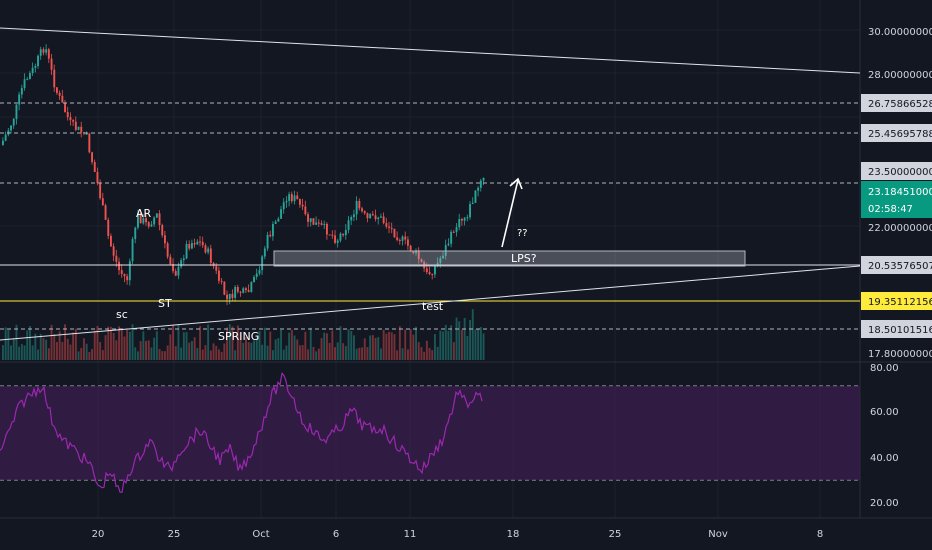  I want to click on trendline-lower, so click(430, 303).